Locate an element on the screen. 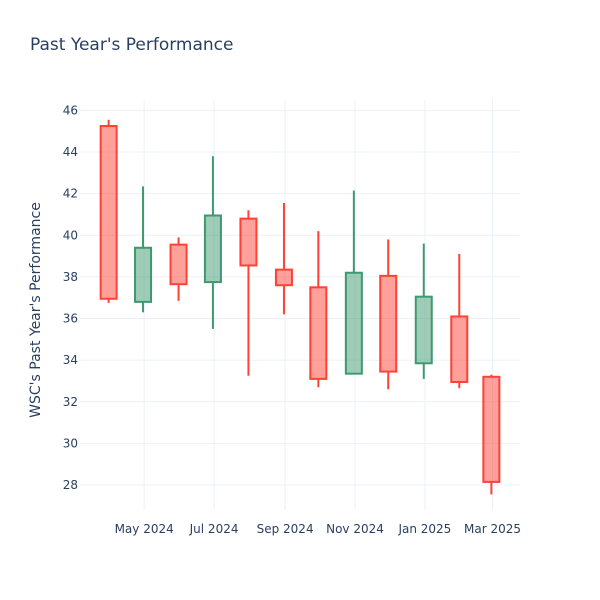  y-tick-label: 32 is located at coordinates (70, 402).